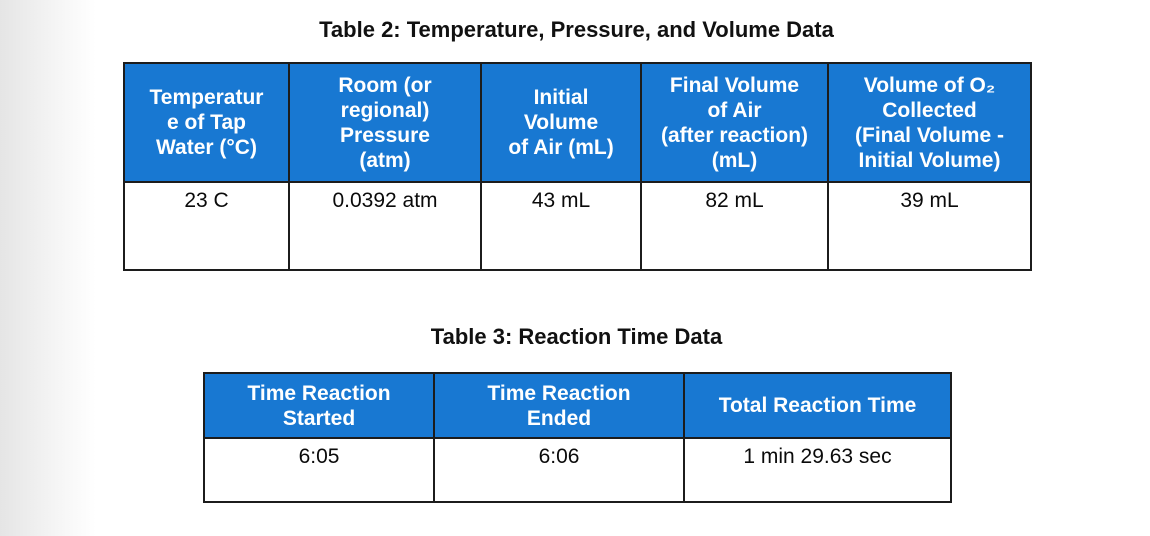 This screenshot has height=536, width=1150. Describe the element at coordinates (559, 470) in the screenshot. I see `table3-value-time-ended: 6:06` at that location.